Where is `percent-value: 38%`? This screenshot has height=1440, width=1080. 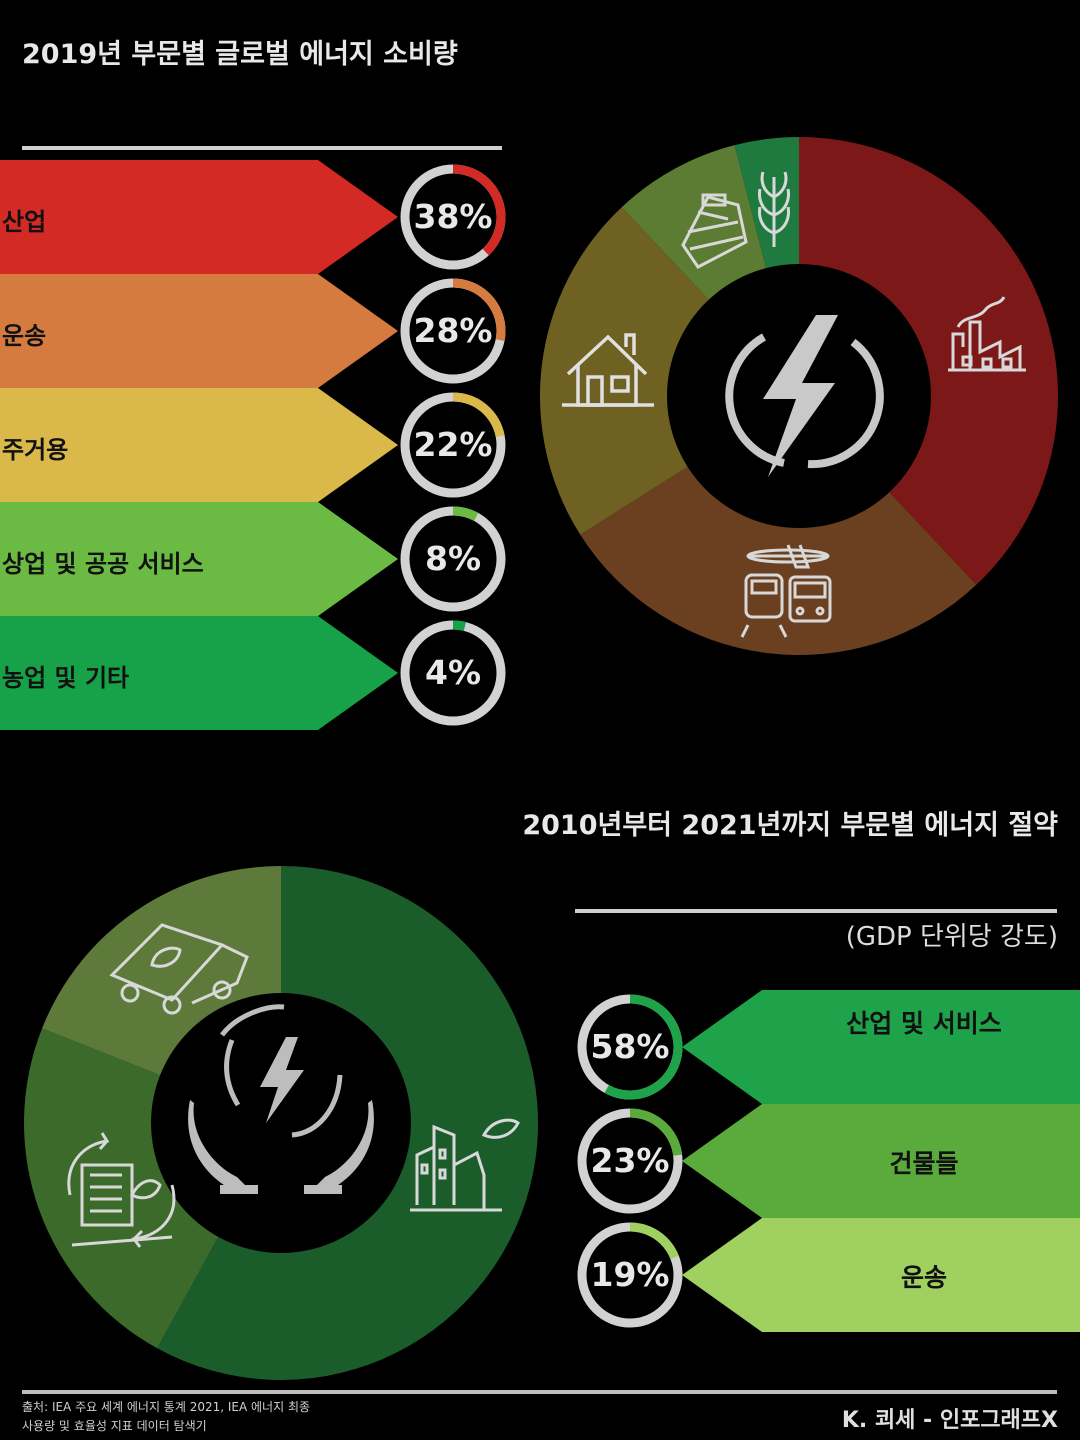
percent-value: 38% is located at coordinates (453, 216).